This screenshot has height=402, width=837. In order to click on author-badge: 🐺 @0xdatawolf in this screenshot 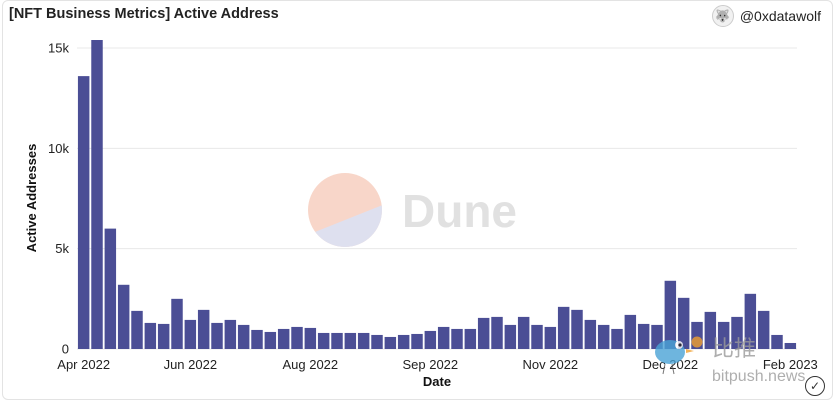, I will do `click(766, 16)`.